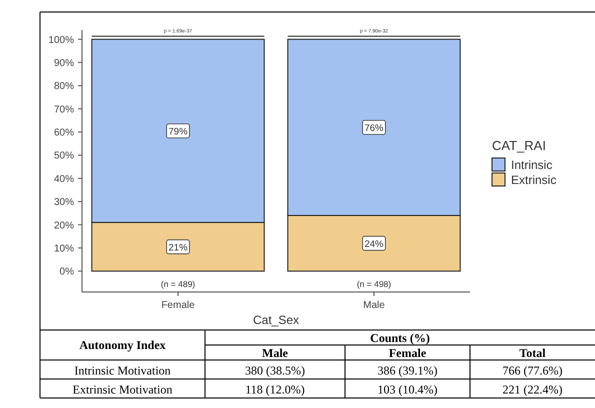 The height and width of the screenshot is (408, 595). I want to click on y-tick-label: 50%, so click(64, 156).